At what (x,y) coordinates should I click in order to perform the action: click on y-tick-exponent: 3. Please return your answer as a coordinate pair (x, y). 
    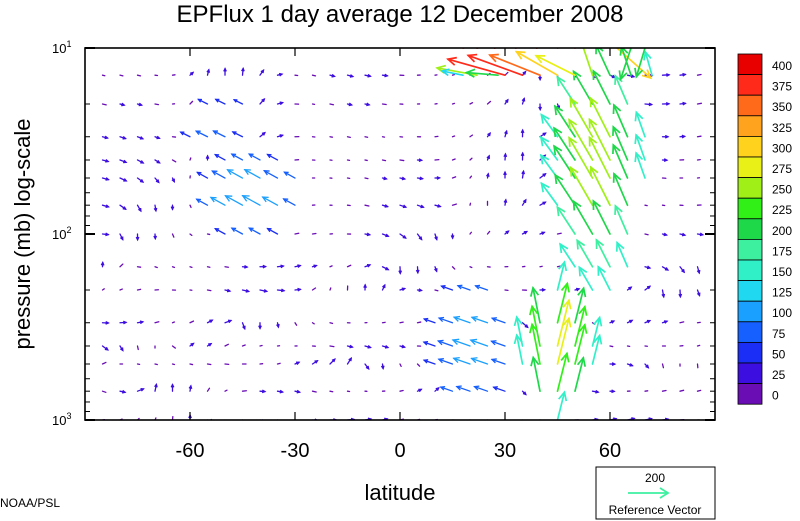
    Looking at the image, I should click on (68, 416).